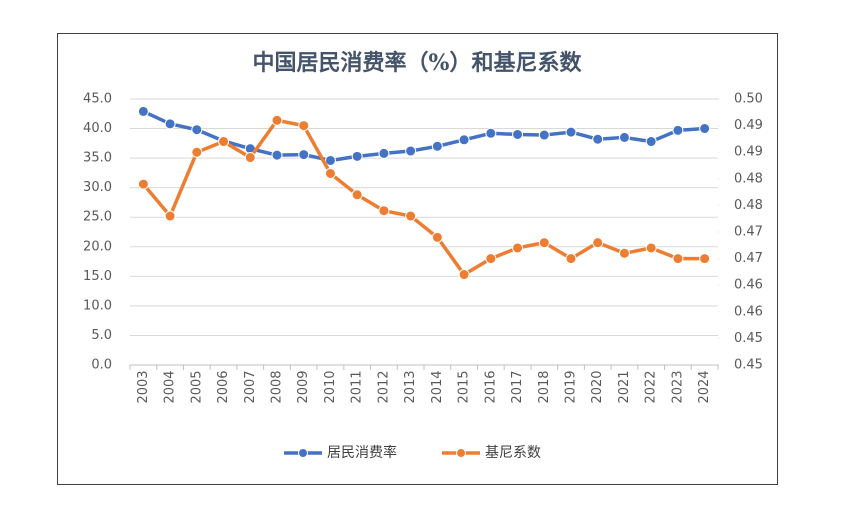 The height and width of the screenshot is (519, 847). What do you see at coordinates (704, 386) in the screenshot?
I see `x-tick-label: 2024` at bounding box center [704, 386].